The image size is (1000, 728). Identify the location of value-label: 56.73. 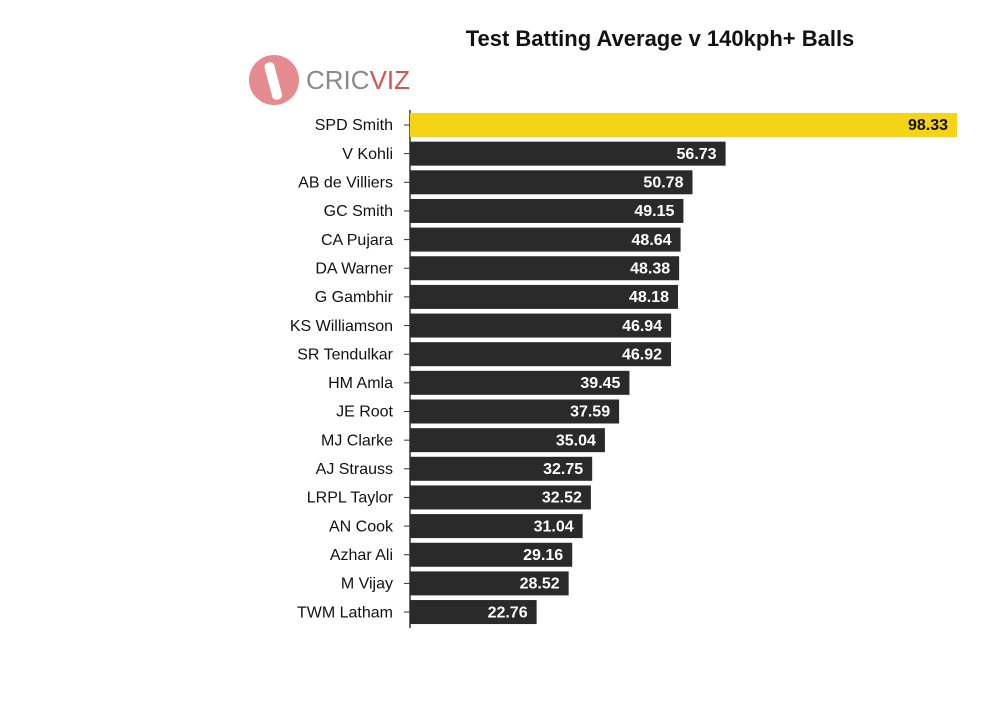
(697, 154).